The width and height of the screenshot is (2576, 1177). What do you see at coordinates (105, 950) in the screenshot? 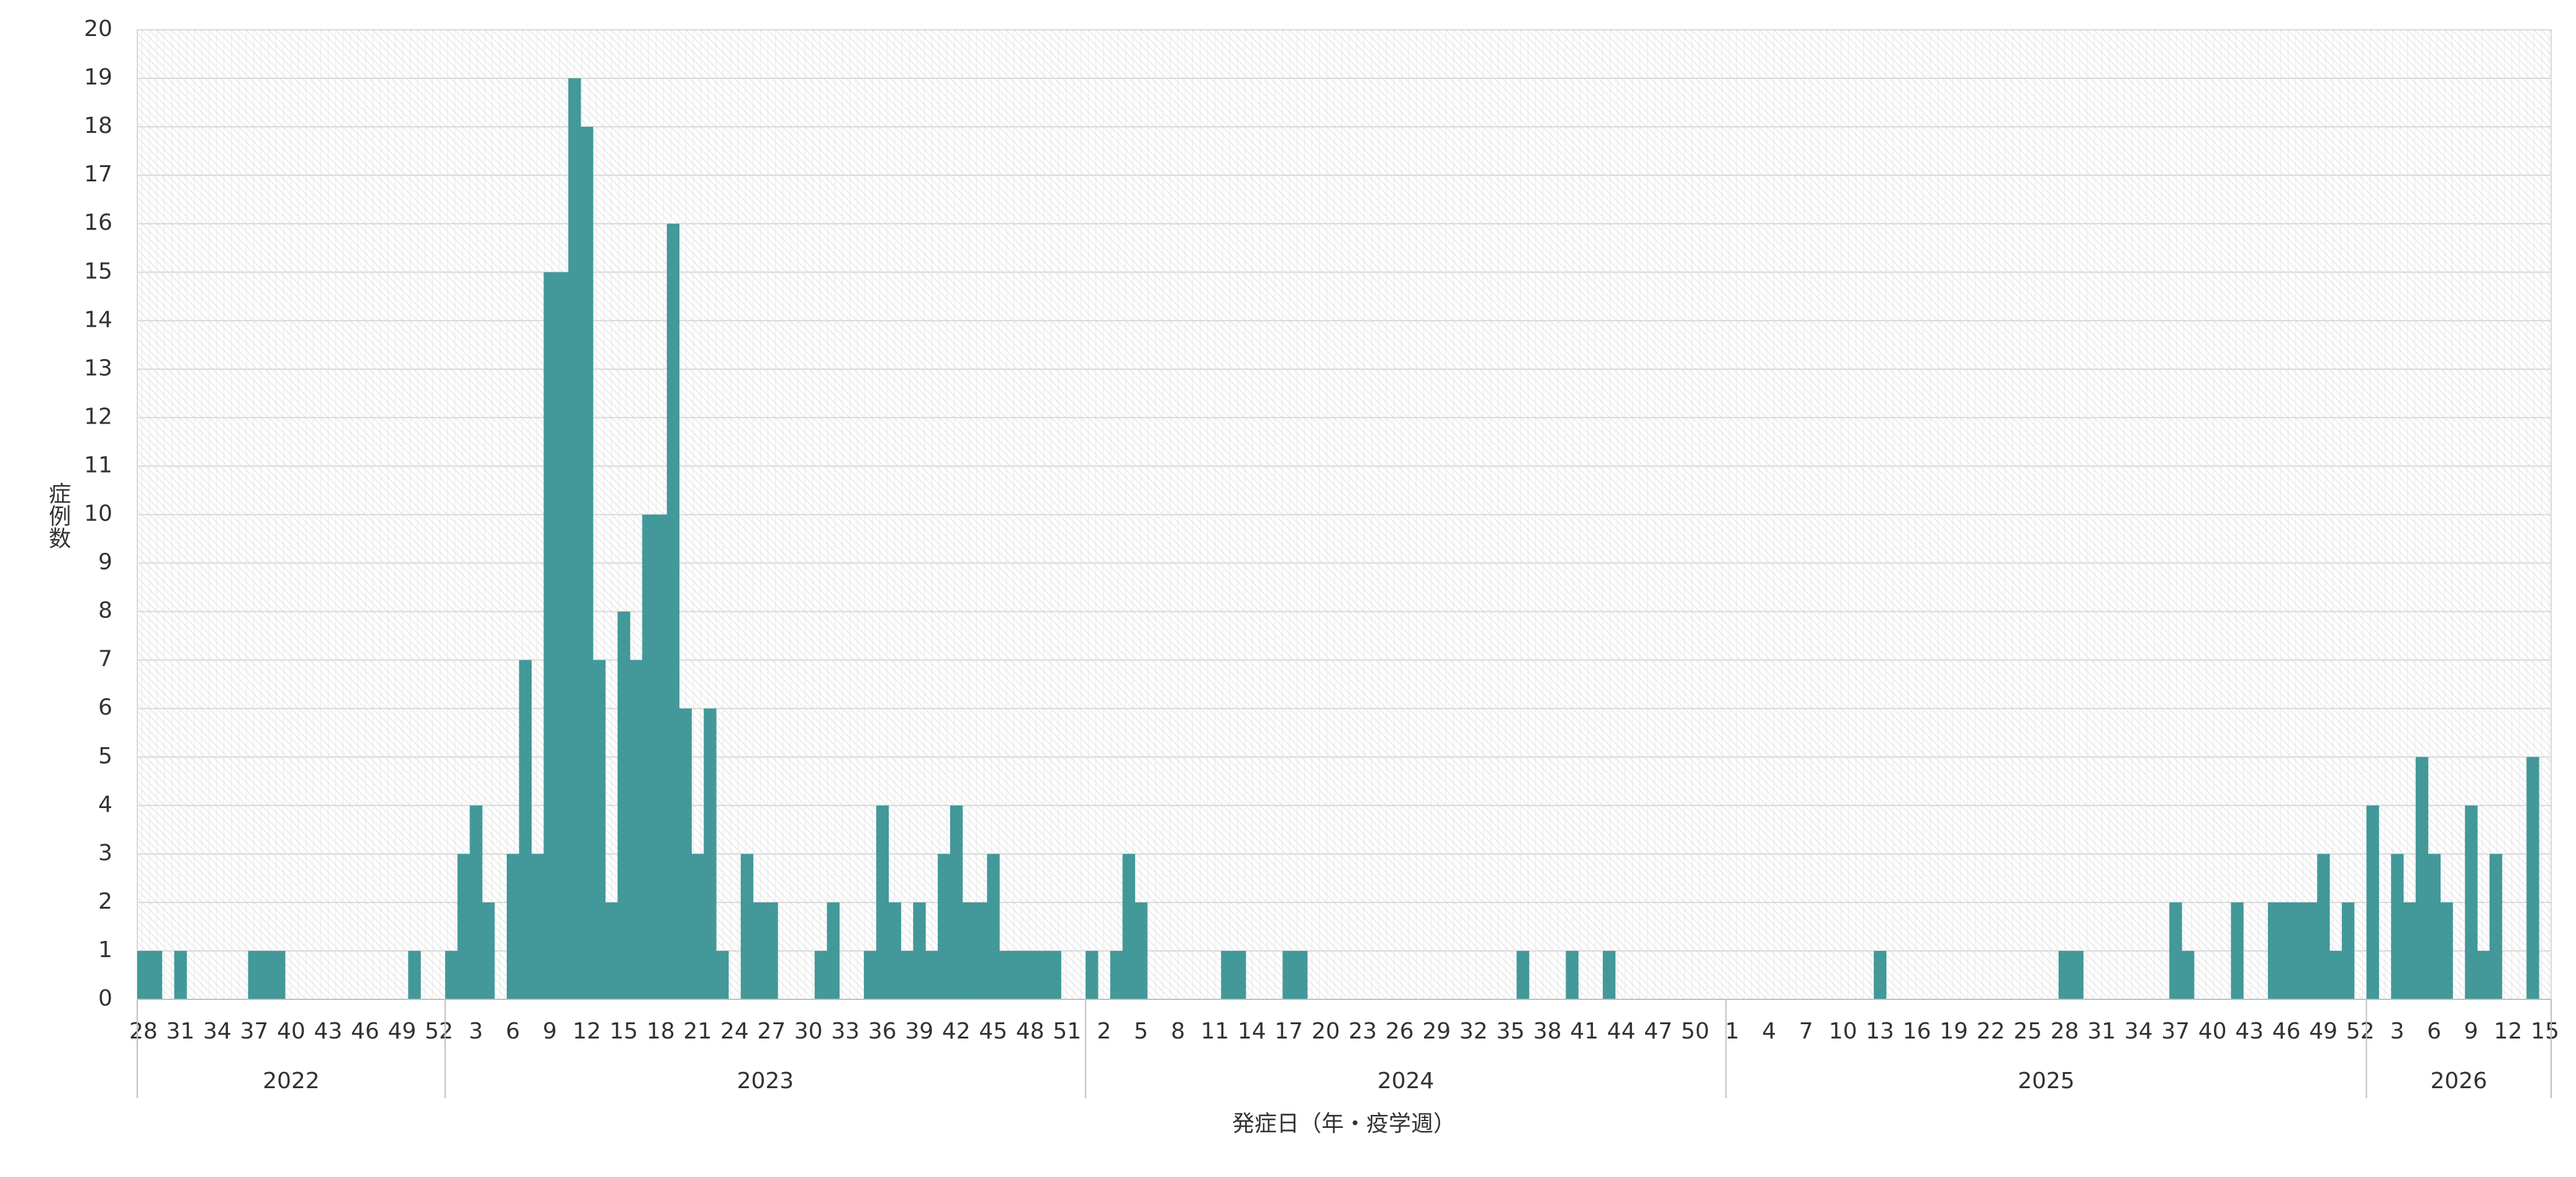
I see `y-tick-label: 1` at bounding box center [105, 950].